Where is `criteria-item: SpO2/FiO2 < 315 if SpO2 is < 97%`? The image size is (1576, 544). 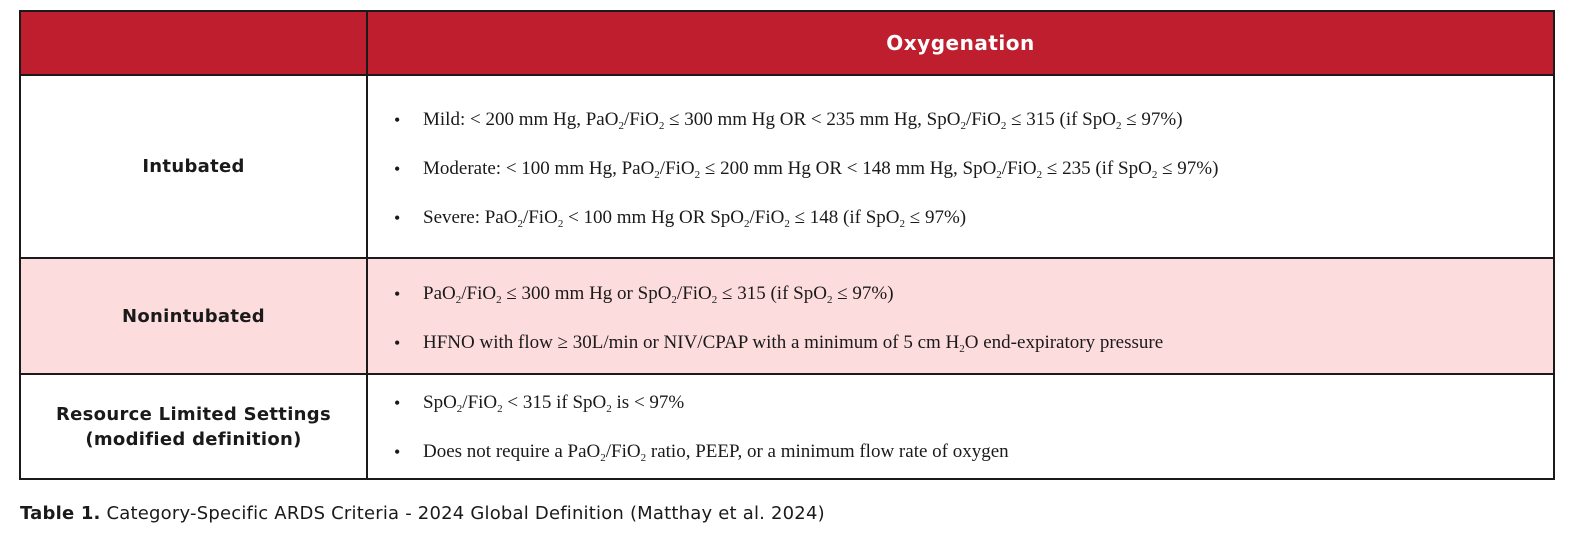
criteria-item: SpO2/FiO2 < 315 if SpO2 is < 97% is located at coordinates (960, 416).